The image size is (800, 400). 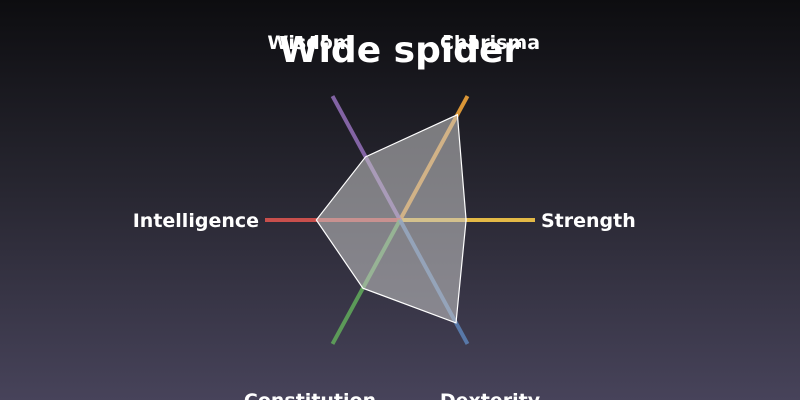 What do you see at coordinates (196, 221) in the screenshot?
I see `axis-label-intelligence: Intelligence` at bounding box center [196, 221].